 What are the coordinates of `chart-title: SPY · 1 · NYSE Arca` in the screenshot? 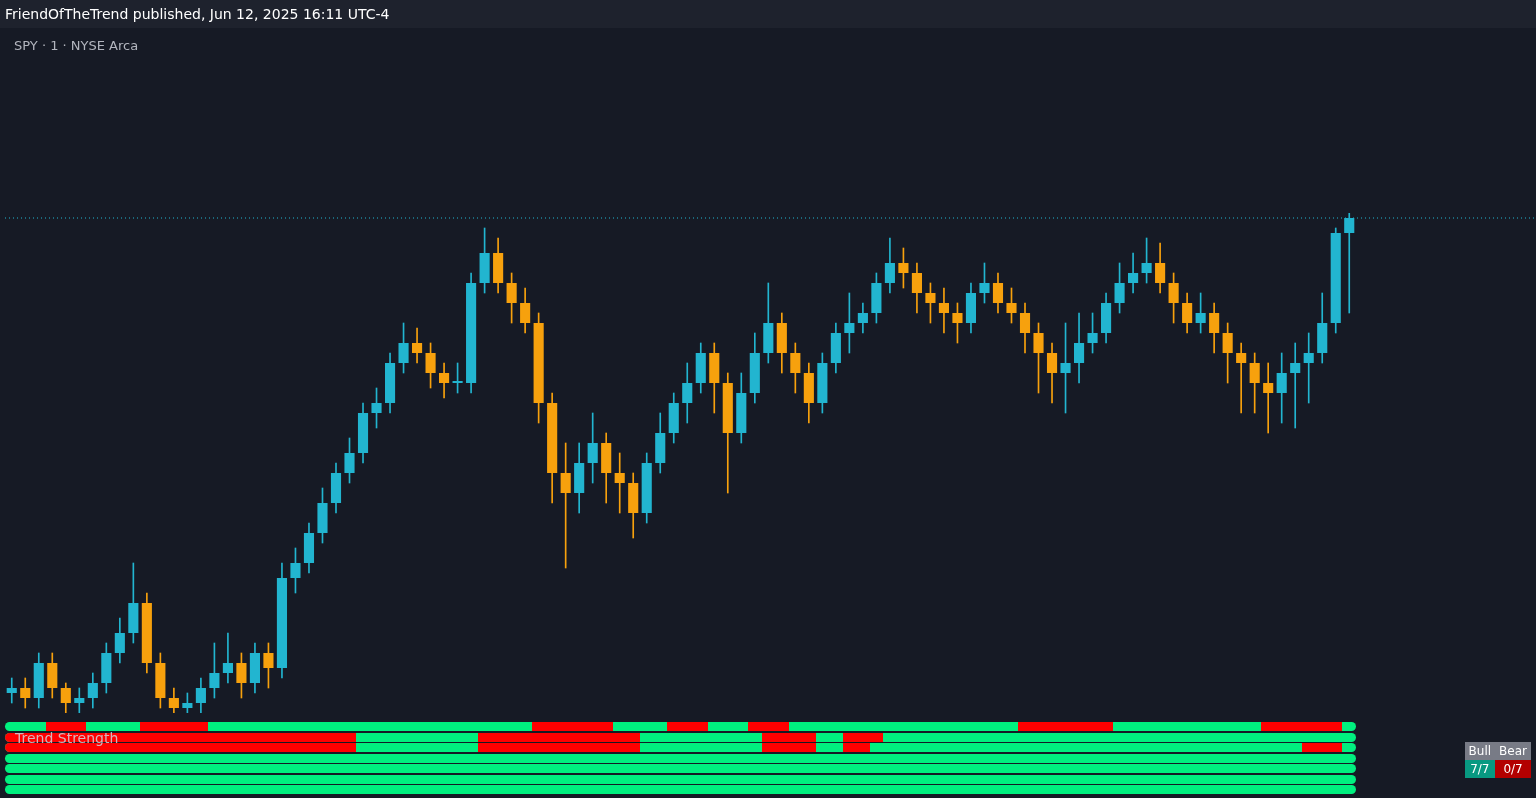 It's located at (76, 45).